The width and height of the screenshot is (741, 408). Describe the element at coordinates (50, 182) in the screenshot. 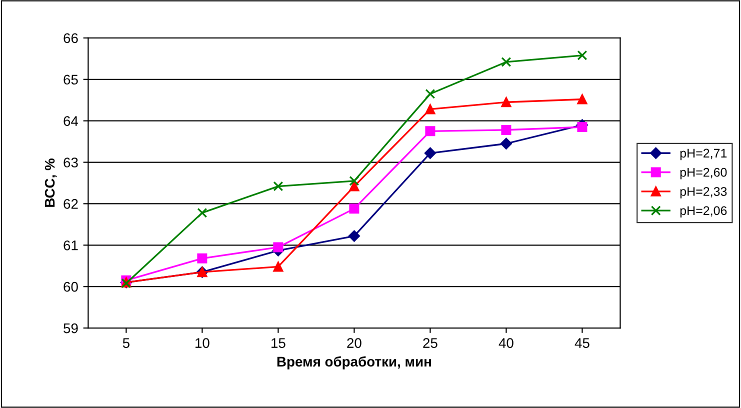

I see `y-axis-title: ВСС, %` at that location.